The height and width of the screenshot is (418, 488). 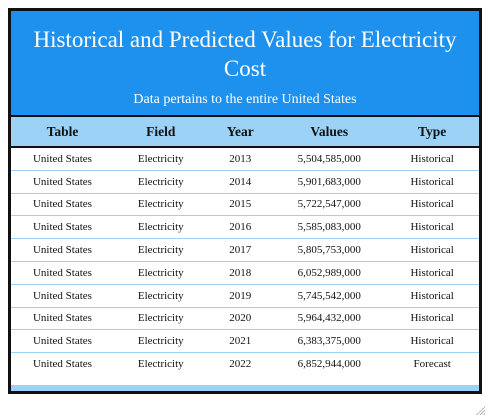 What do you see at coordinates (329, 227) in the screenshot?
I see `cell-values: 5,585,083,000` at bounding box center [329, 227].